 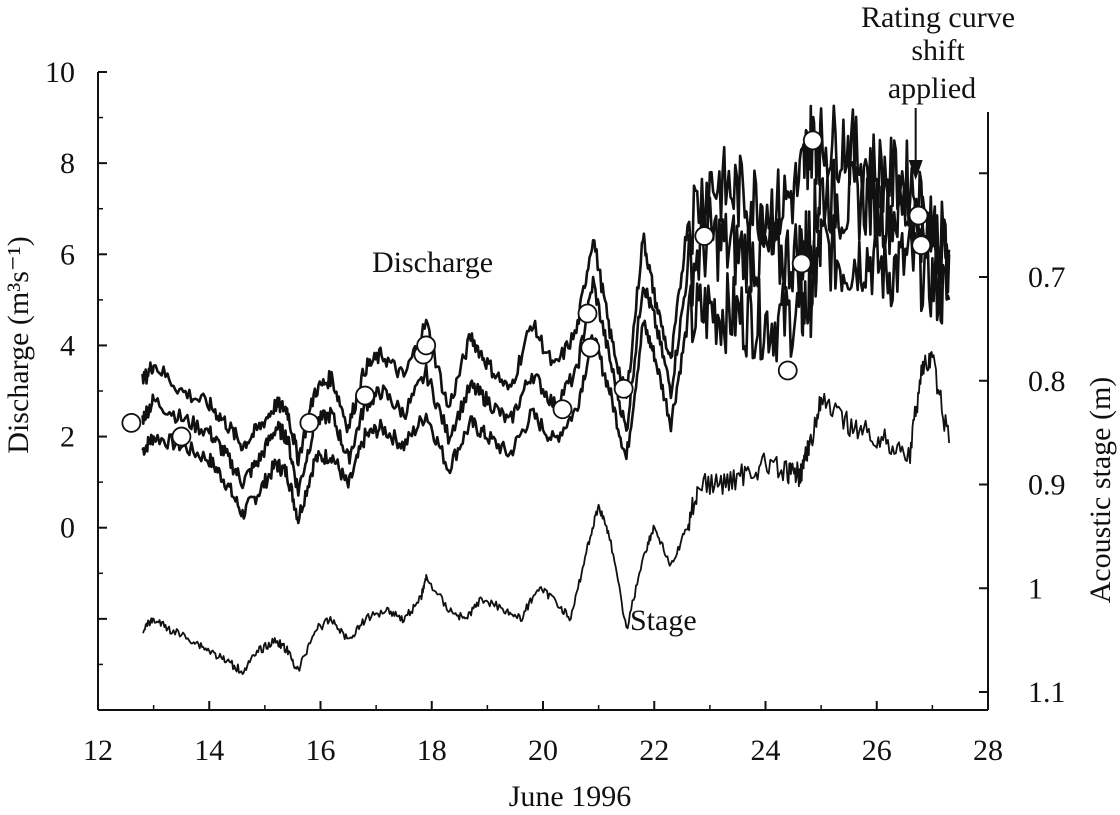 I want to click on x-tick-label: 26, so click(x=877, y=750).